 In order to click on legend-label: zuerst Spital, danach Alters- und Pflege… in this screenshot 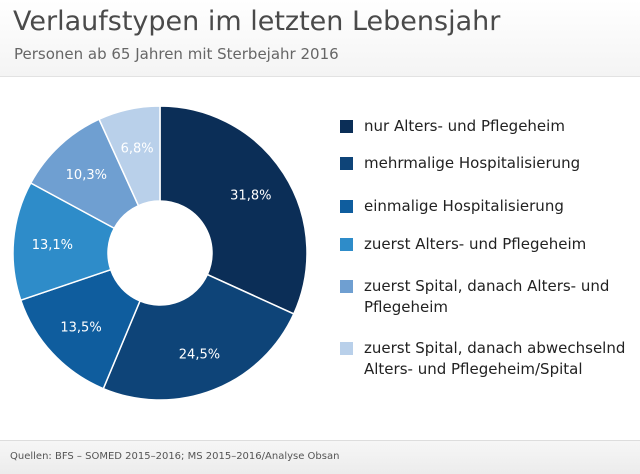, I will do `click(487, 296)`.